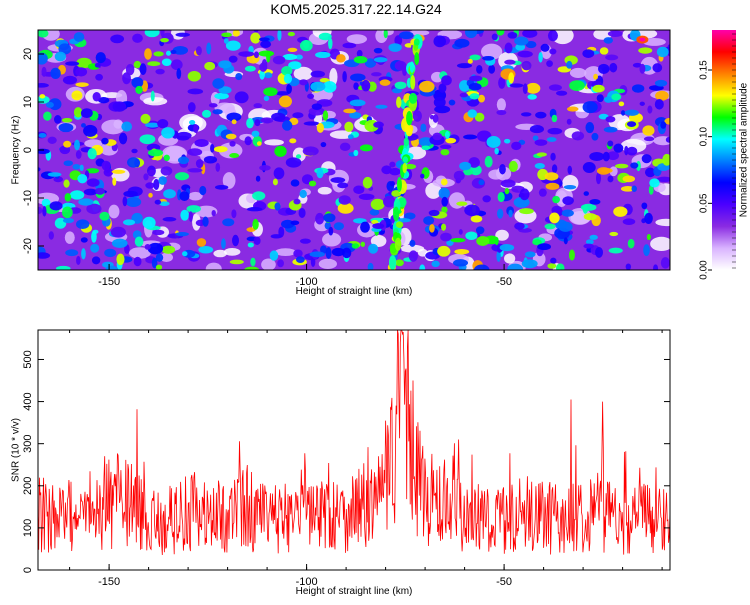 This screenshot has width=750, height=605. What do you see at coordinates (28, 528) in the screenshot?
I see `y-tick-label: 100` at bounding box center [28, 528].